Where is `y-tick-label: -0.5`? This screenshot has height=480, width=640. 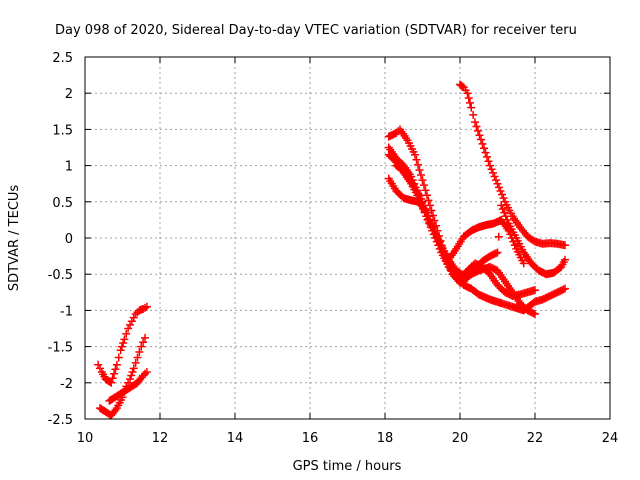
y-tick-label: -0.5 is located at coordinates (60, 275).